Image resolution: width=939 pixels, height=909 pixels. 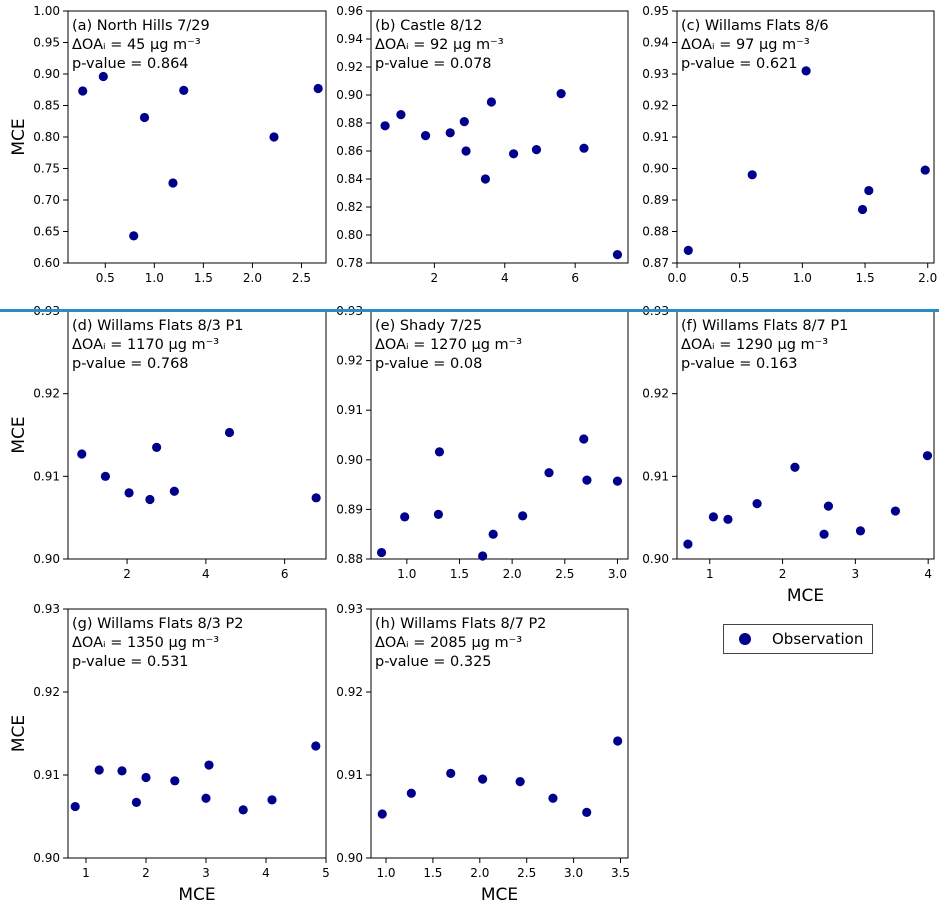 What do you see at coordinates (86, 873) in the screenshot?
I see `x-tick-label: 1` at bounding box center [86, 873].